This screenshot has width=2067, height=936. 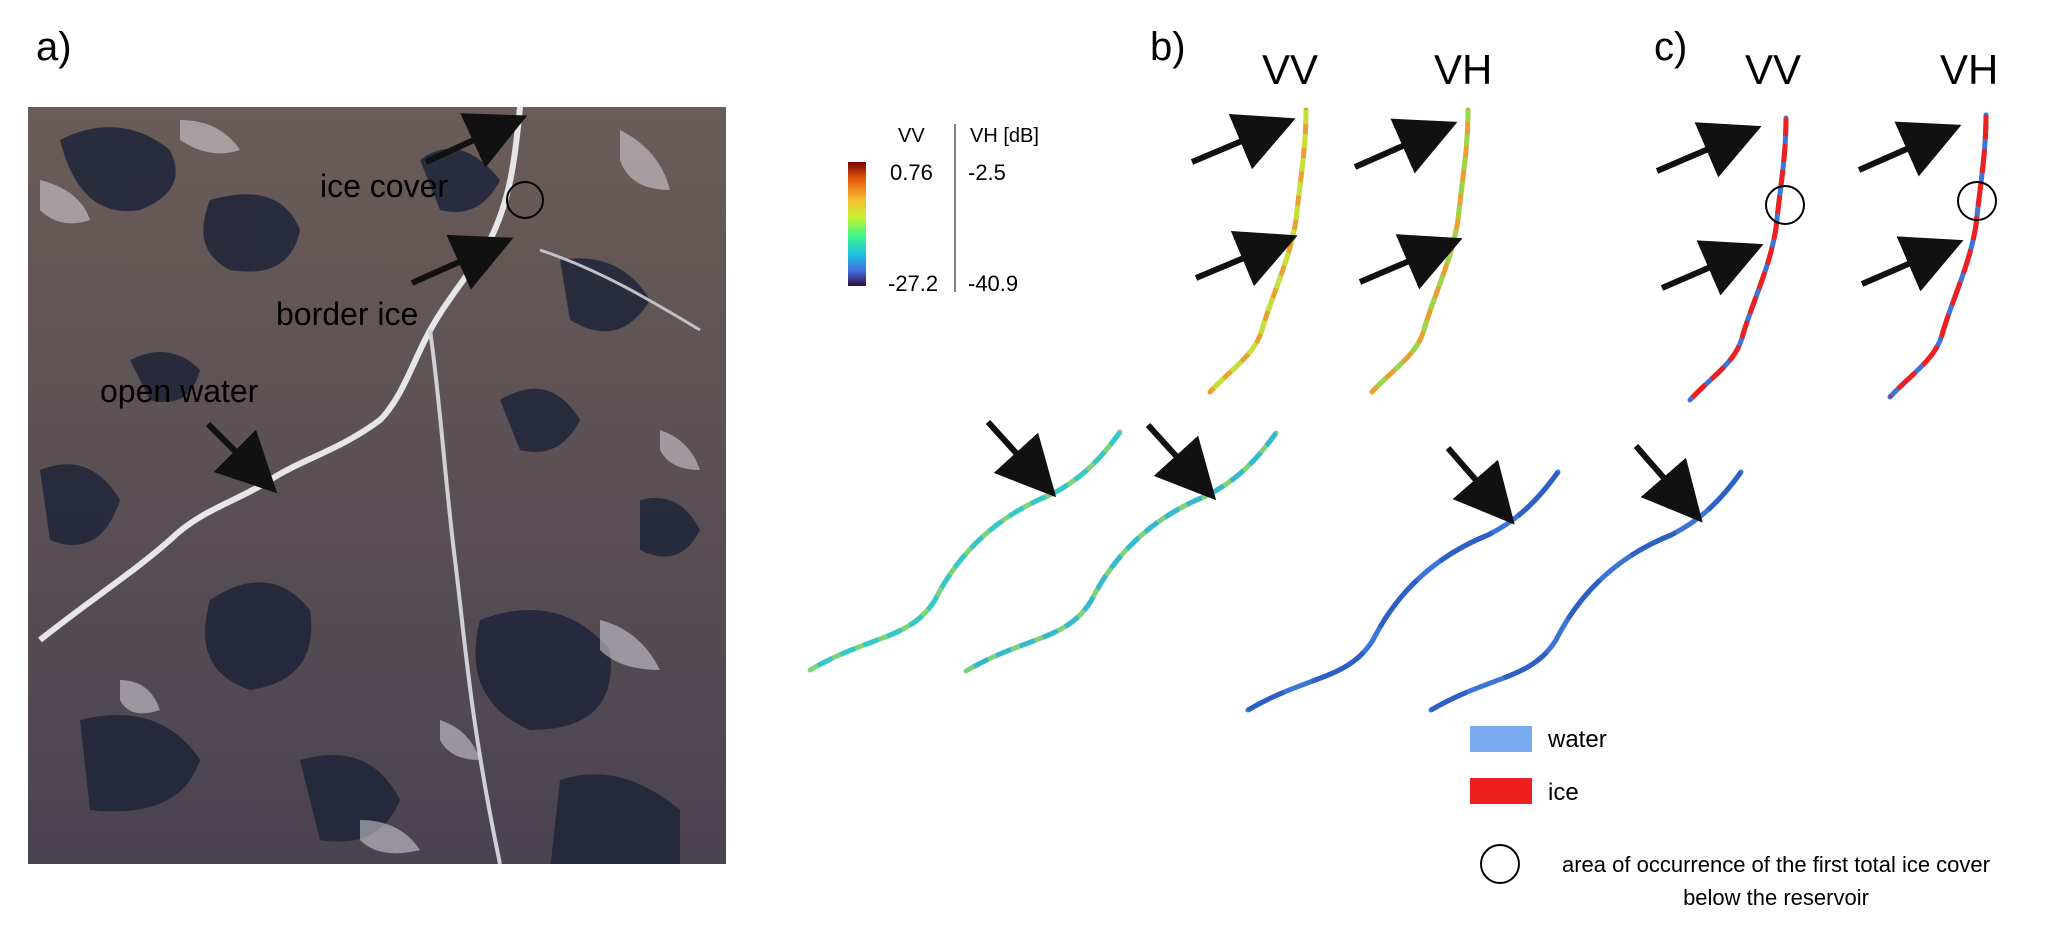 I want to click on river-c-vh-lower-segments, so click(x=1586, y=591).